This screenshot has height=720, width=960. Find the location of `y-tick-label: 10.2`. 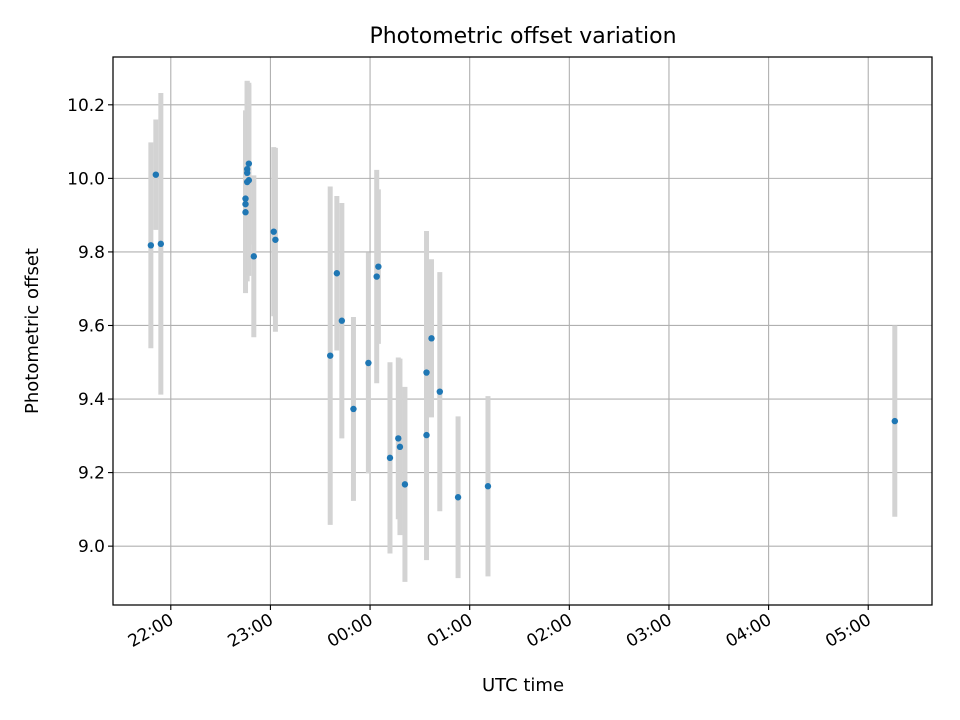

y-tick-label: 10.2 is located at coordinates (86, 106).